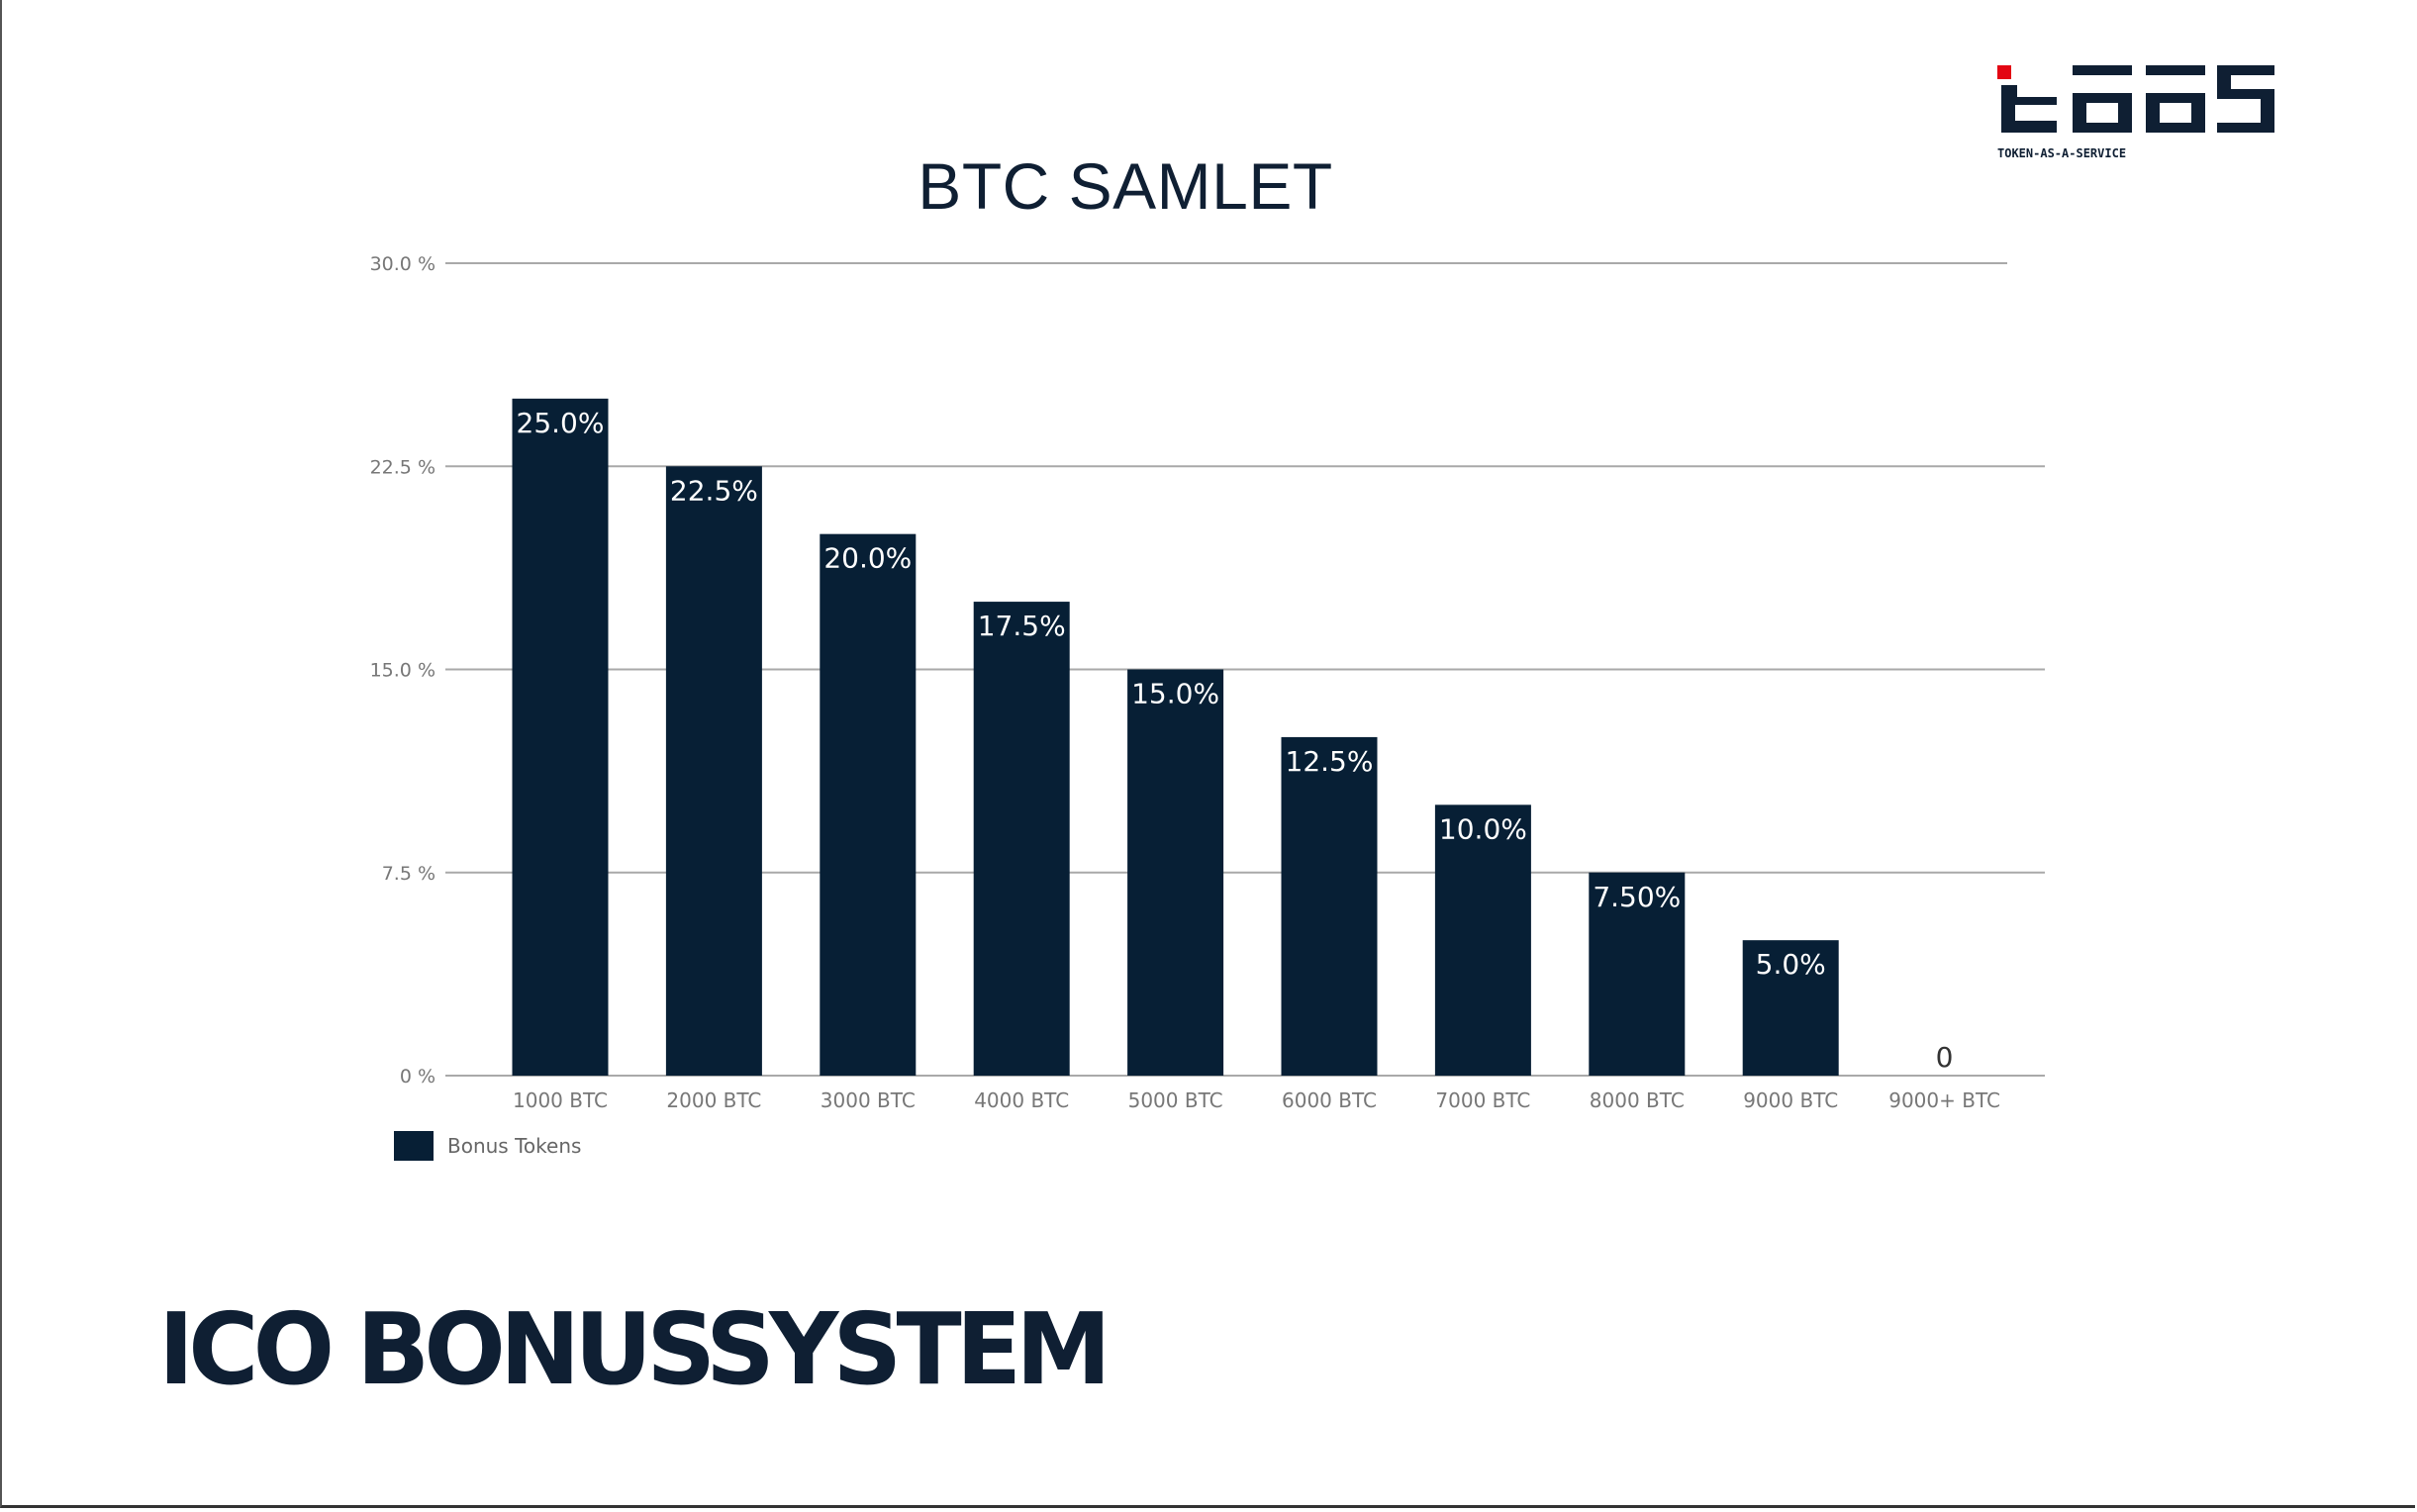 The image size is (2417, 1512). I want to click on x-tick-label: 6000 BTC, so click(1329, 1100).